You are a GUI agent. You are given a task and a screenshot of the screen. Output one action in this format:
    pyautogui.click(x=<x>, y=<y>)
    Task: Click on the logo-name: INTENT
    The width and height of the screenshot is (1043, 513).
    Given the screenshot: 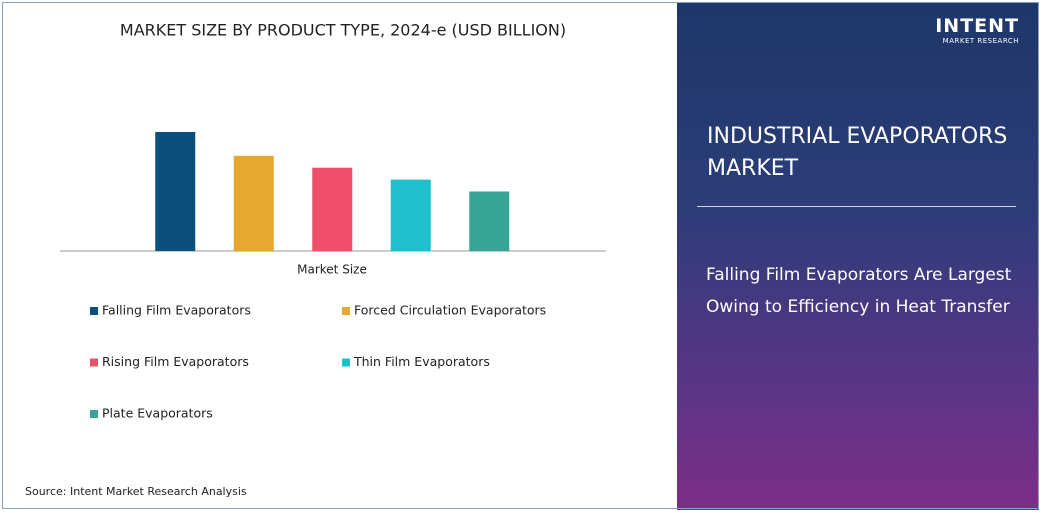 What is the action you would take?
    pyautogui.click(x=977, y=26)
    